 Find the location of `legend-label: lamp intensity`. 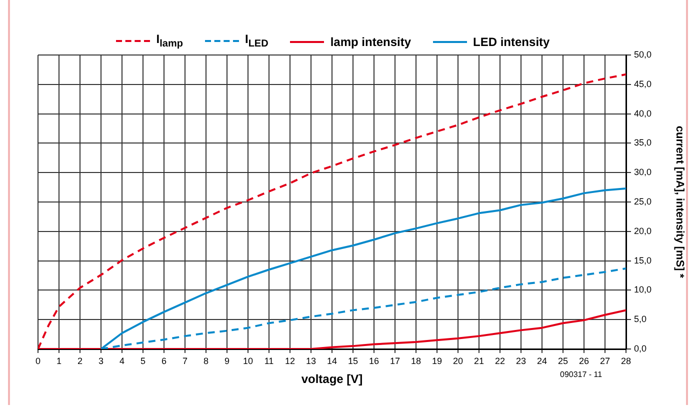

legend-label: lamp intensity is located at coordinates (371, 42).